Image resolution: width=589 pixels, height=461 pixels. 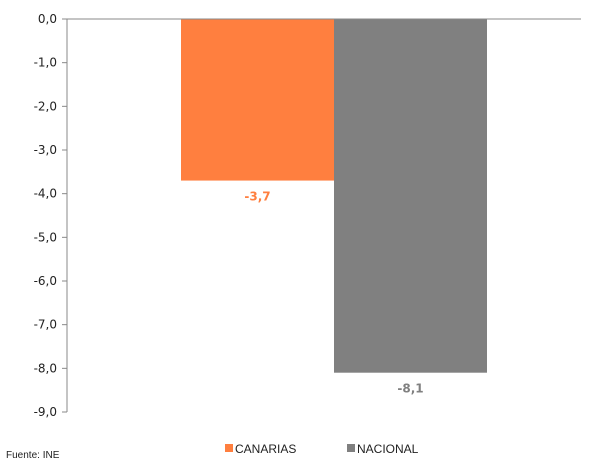 I want to click on y-tick-label: -7,0, so click(x=45, y=325).